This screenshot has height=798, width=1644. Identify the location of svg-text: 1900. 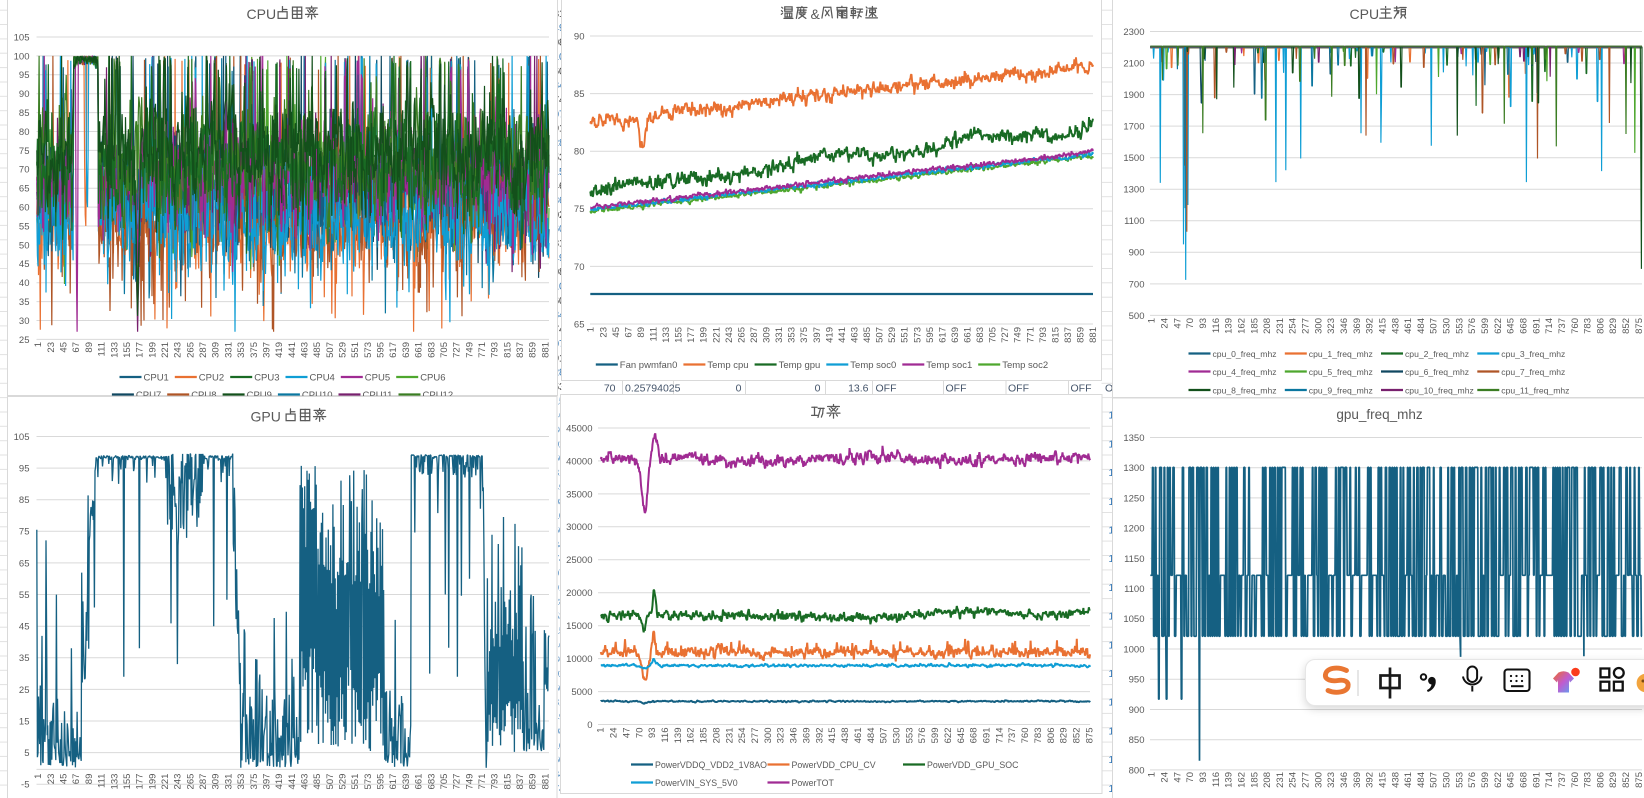
(1133, 95).